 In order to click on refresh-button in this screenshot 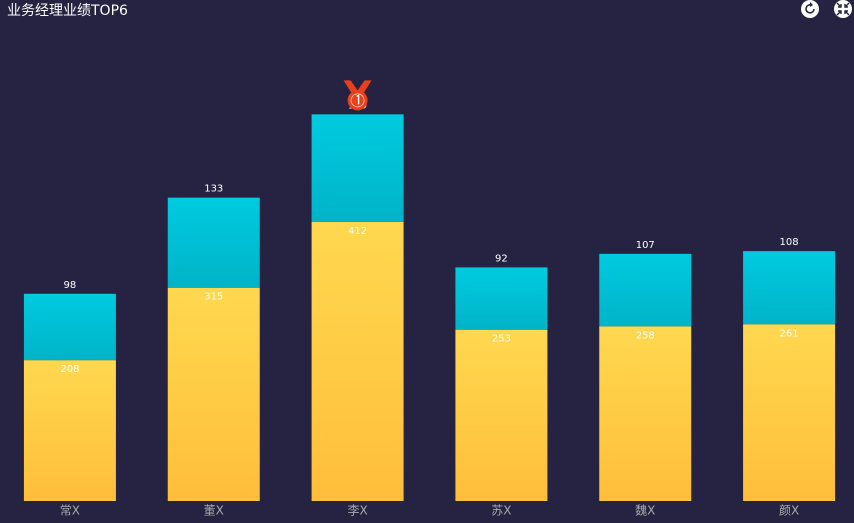, I will do `click(810, 9)`.